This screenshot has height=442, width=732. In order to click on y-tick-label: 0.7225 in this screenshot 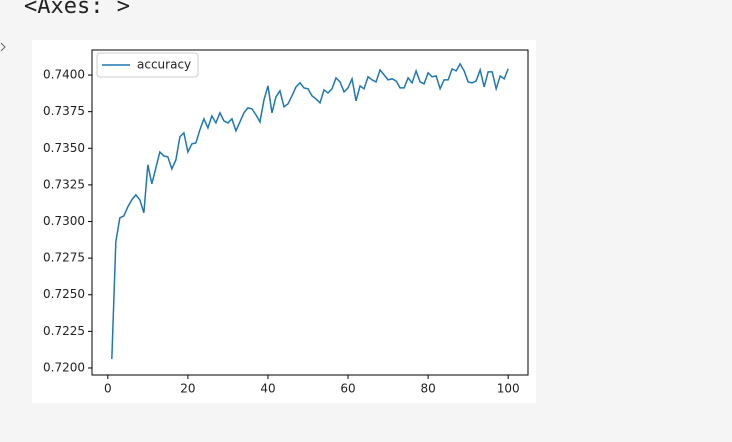, I will do `click(64, 331)`.